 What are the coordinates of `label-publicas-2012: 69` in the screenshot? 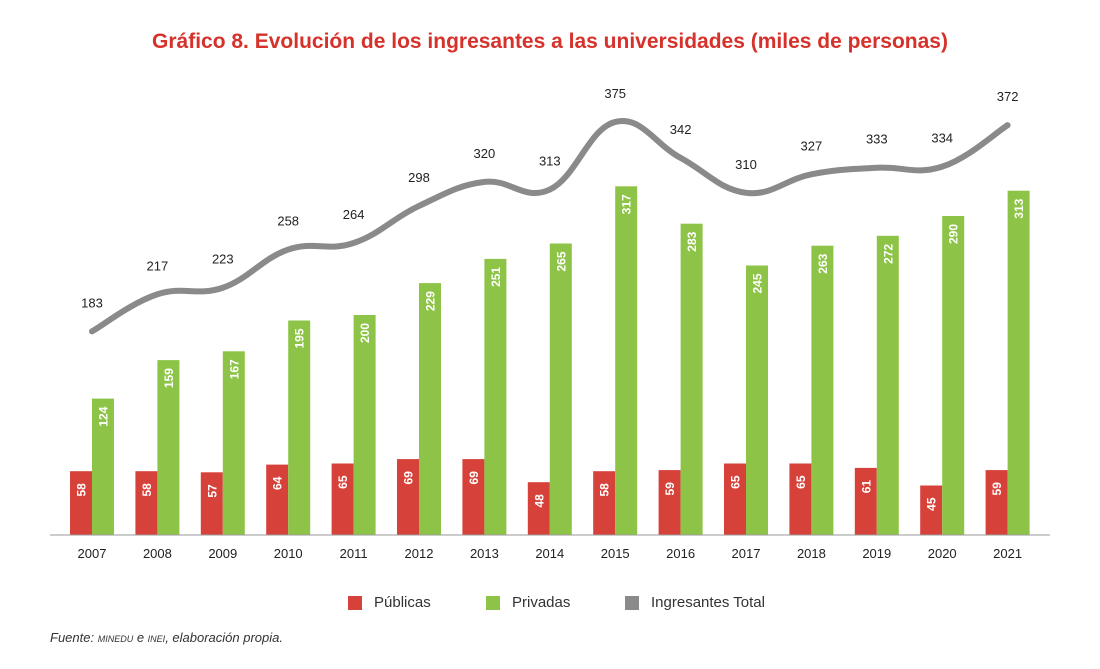 It's located at (409, 478).